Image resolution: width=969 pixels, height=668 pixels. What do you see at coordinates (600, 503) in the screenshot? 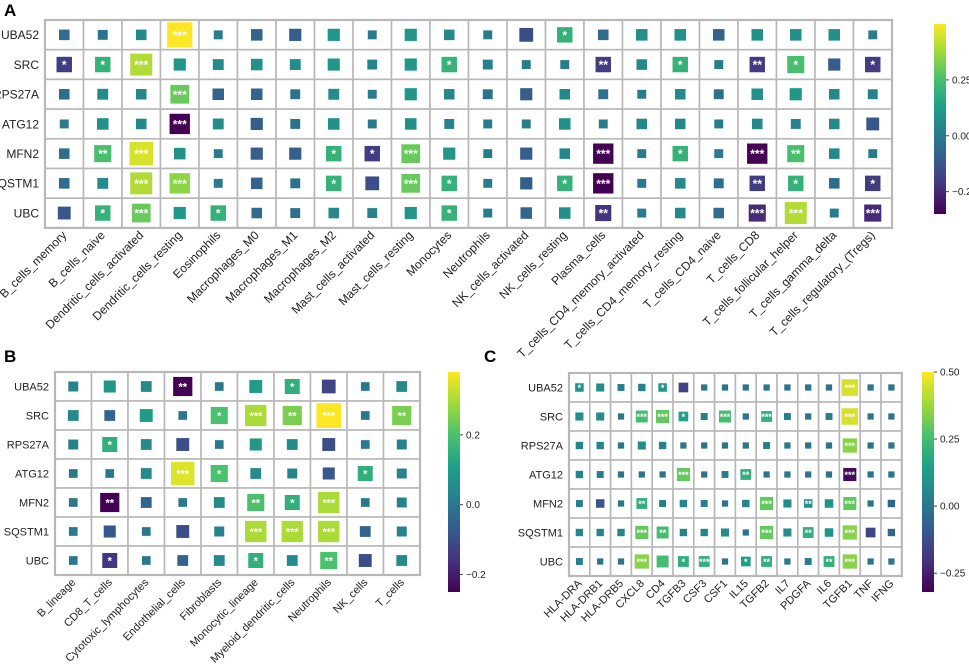
I see `heatmap-cell-mfn2-hla-drb1` at bounding box center [600, 503].